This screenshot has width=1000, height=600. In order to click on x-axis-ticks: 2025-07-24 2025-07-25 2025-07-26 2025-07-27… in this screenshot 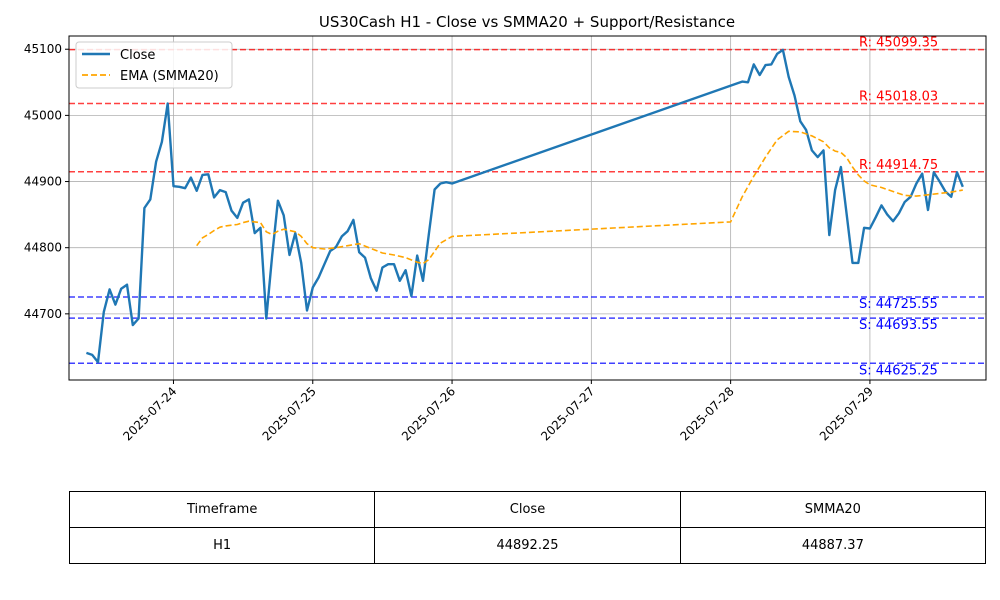, I will do `click(498, 411)`.